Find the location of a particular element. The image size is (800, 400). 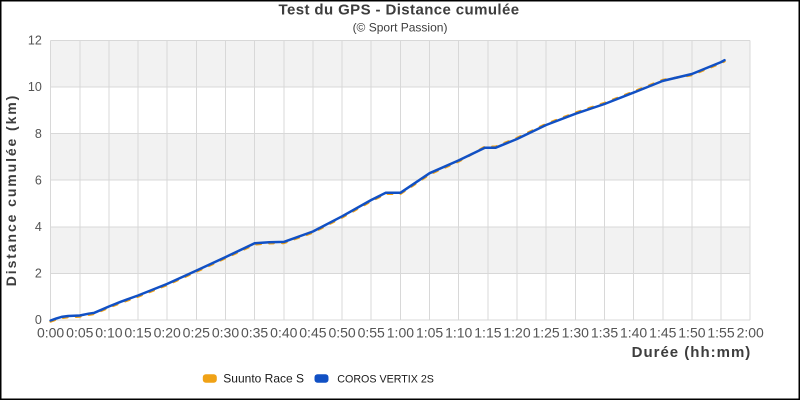

svg-text: 0:45 is located at coordinates (312, 333).